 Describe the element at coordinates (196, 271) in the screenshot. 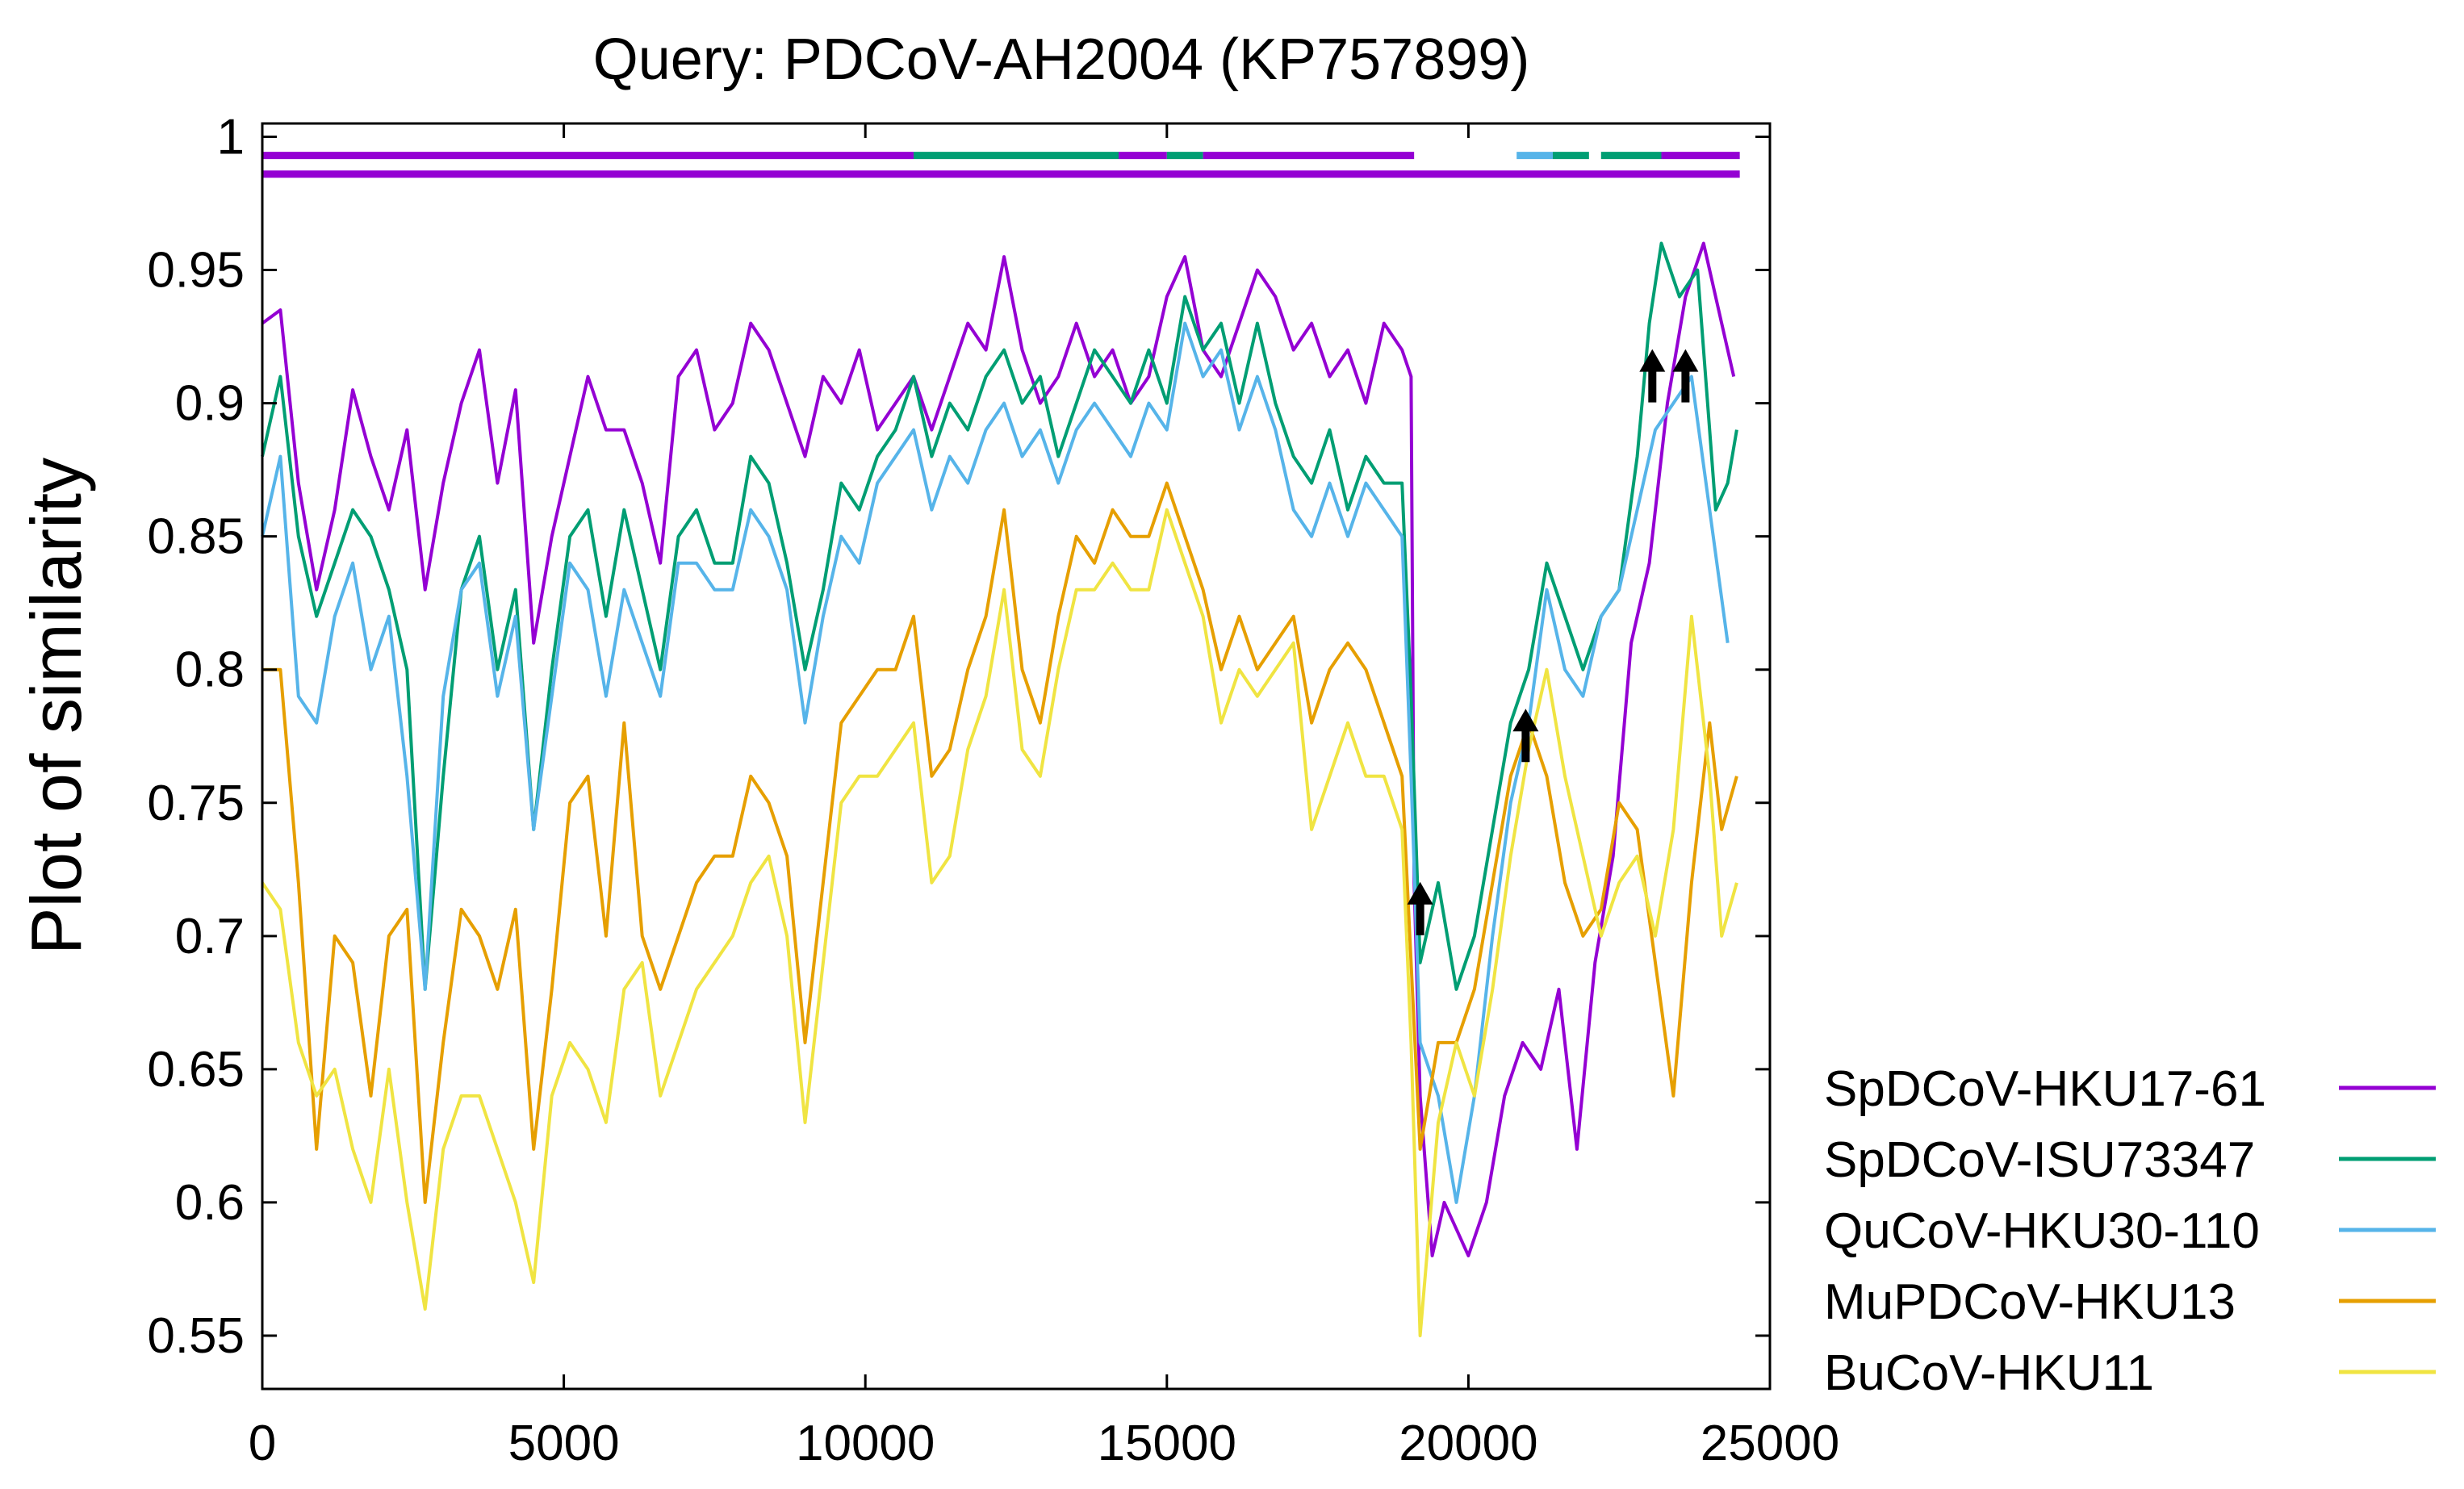

I see `y-tick-label-8: 0.95` at that location.